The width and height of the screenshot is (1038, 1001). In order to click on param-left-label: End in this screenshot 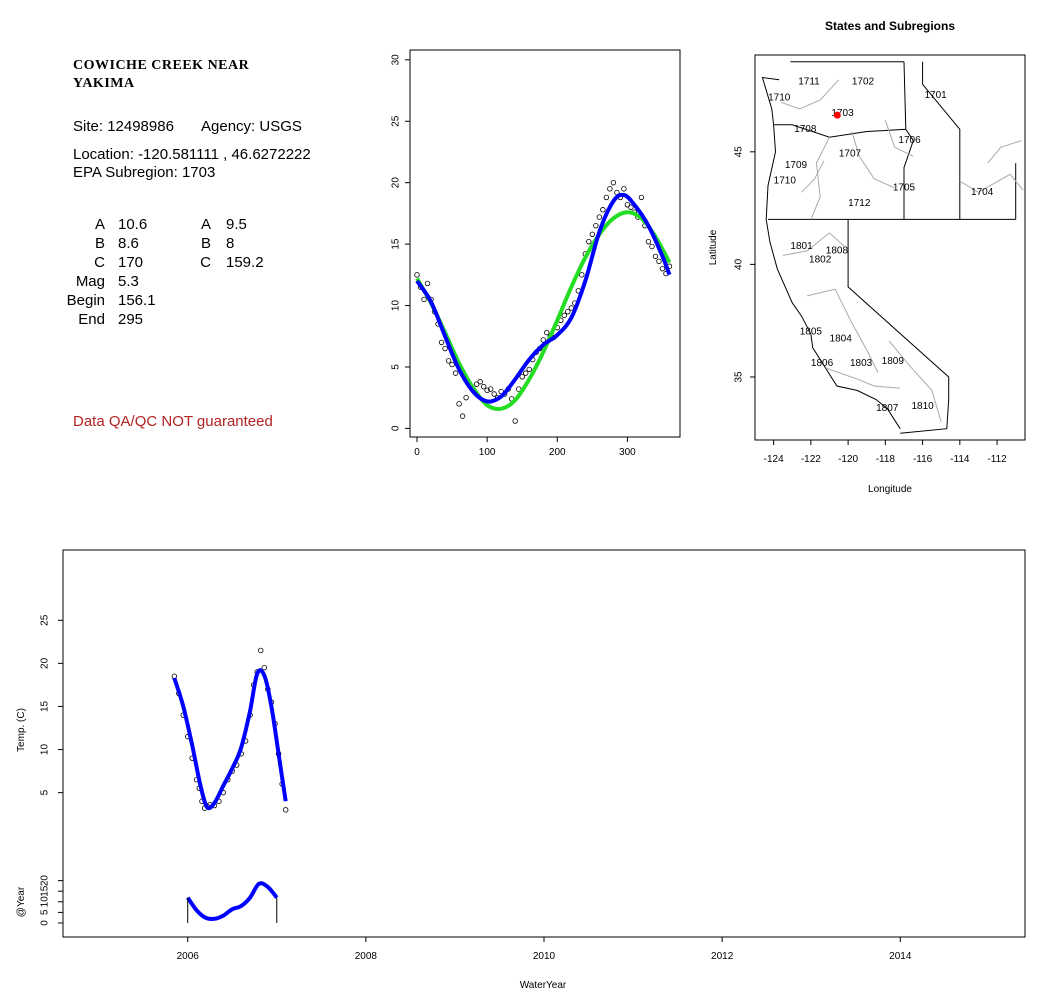, I will do `click(91, 319)`.